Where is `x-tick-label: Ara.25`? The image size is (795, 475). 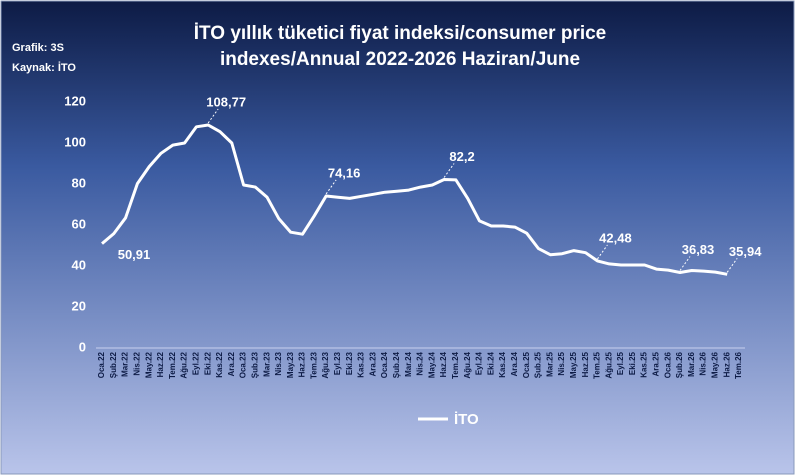
x-tick-label: Ara.25 is located at coordinates (656, 363).